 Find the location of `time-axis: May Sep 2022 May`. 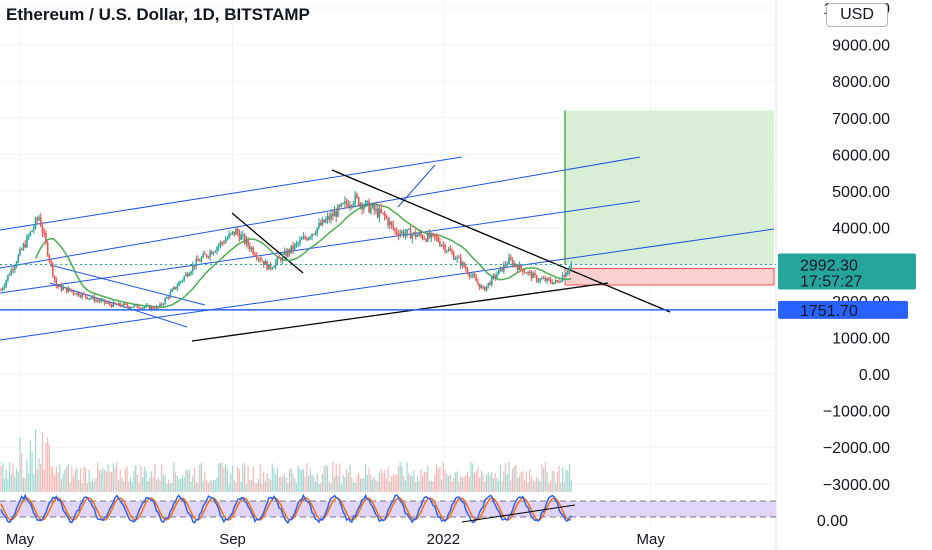

time-axis: May Sep 2022 May is located at coordinates (336, 539).